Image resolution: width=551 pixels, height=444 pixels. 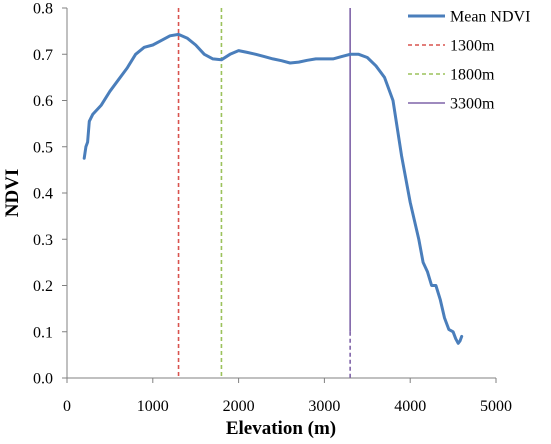 What do you see at coordinates (496, 406) in the screenshot?
I see `x-tick-label: 5000` at bounding box center [496, 406].